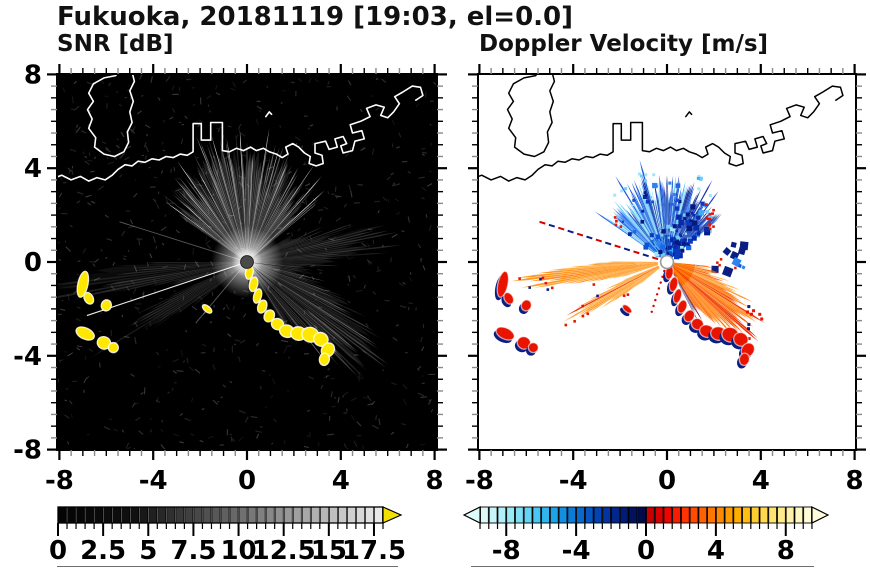  Describe the element at coordinates (58, 551) in the screenshot. I see `snr-colorbar-label: 0` at that location.